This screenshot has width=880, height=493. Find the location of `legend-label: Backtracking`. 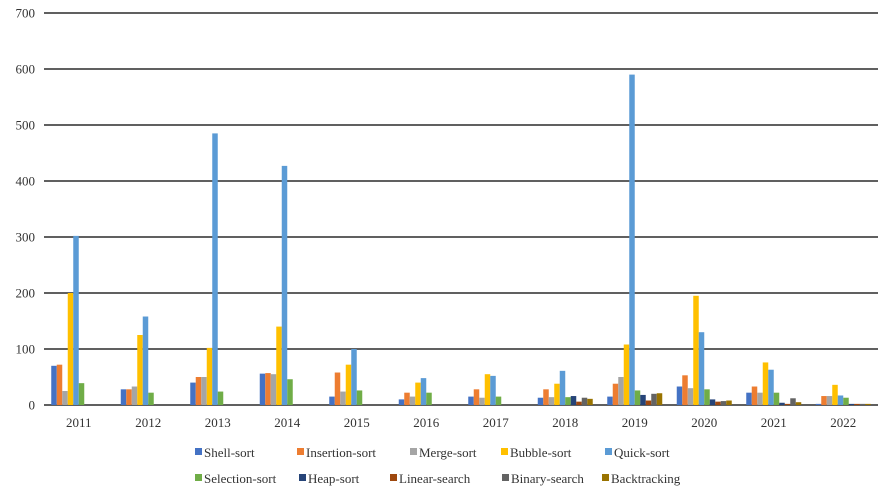

legend-label: Backtracking is located at coordinates (646, 478).